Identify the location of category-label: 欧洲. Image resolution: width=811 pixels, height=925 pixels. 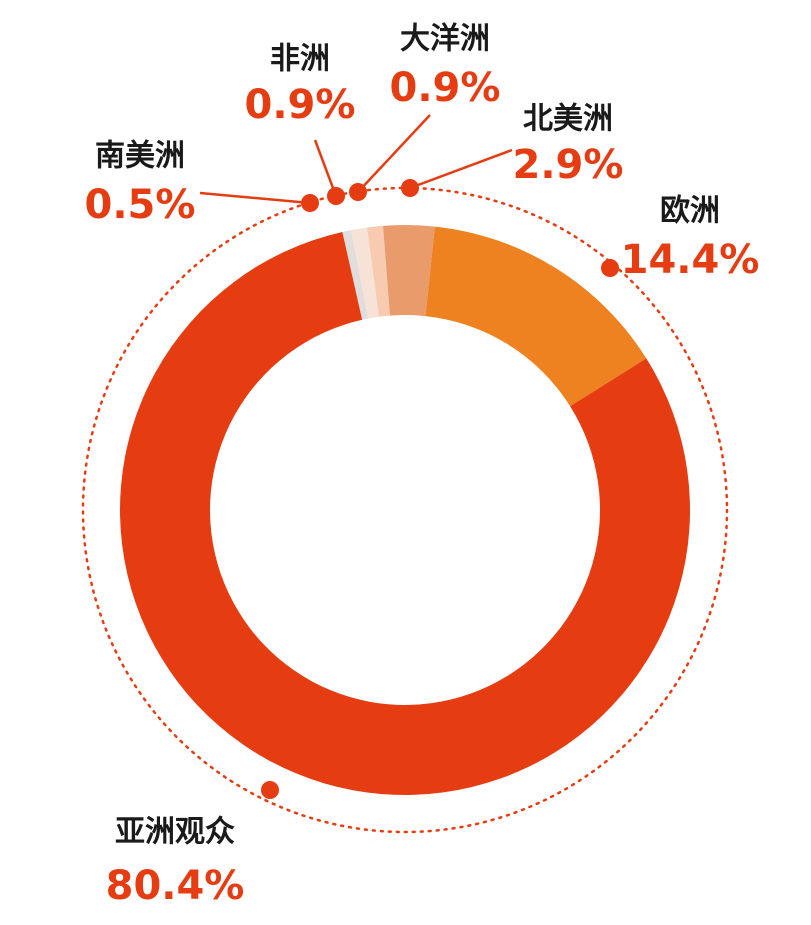
(690, 211).